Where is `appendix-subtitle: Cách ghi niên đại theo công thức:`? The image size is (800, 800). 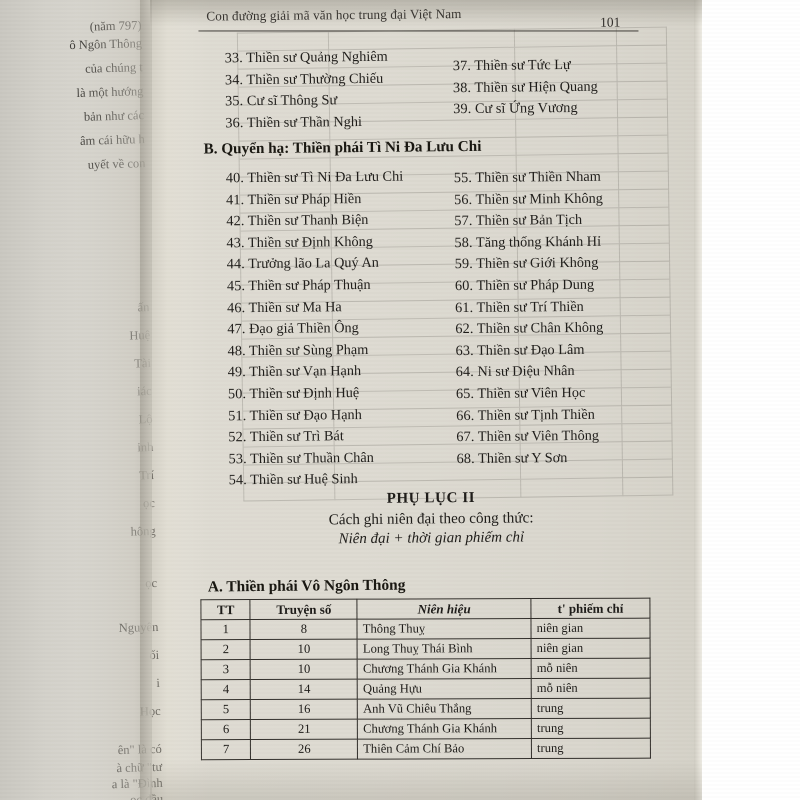 appendix-subtitle: Cách ghi niên đại theo công thức: is located at coordinates (431, 519).